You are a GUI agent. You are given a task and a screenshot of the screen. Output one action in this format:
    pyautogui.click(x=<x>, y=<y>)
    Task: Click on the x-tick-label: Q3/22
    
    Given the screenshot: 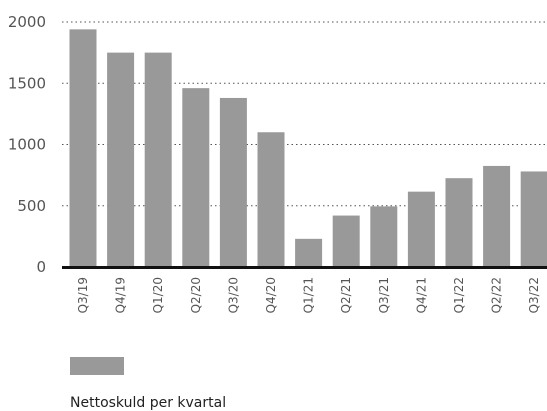 What is the action you would take?
    pyautogui.click(x=534, y=295)
    